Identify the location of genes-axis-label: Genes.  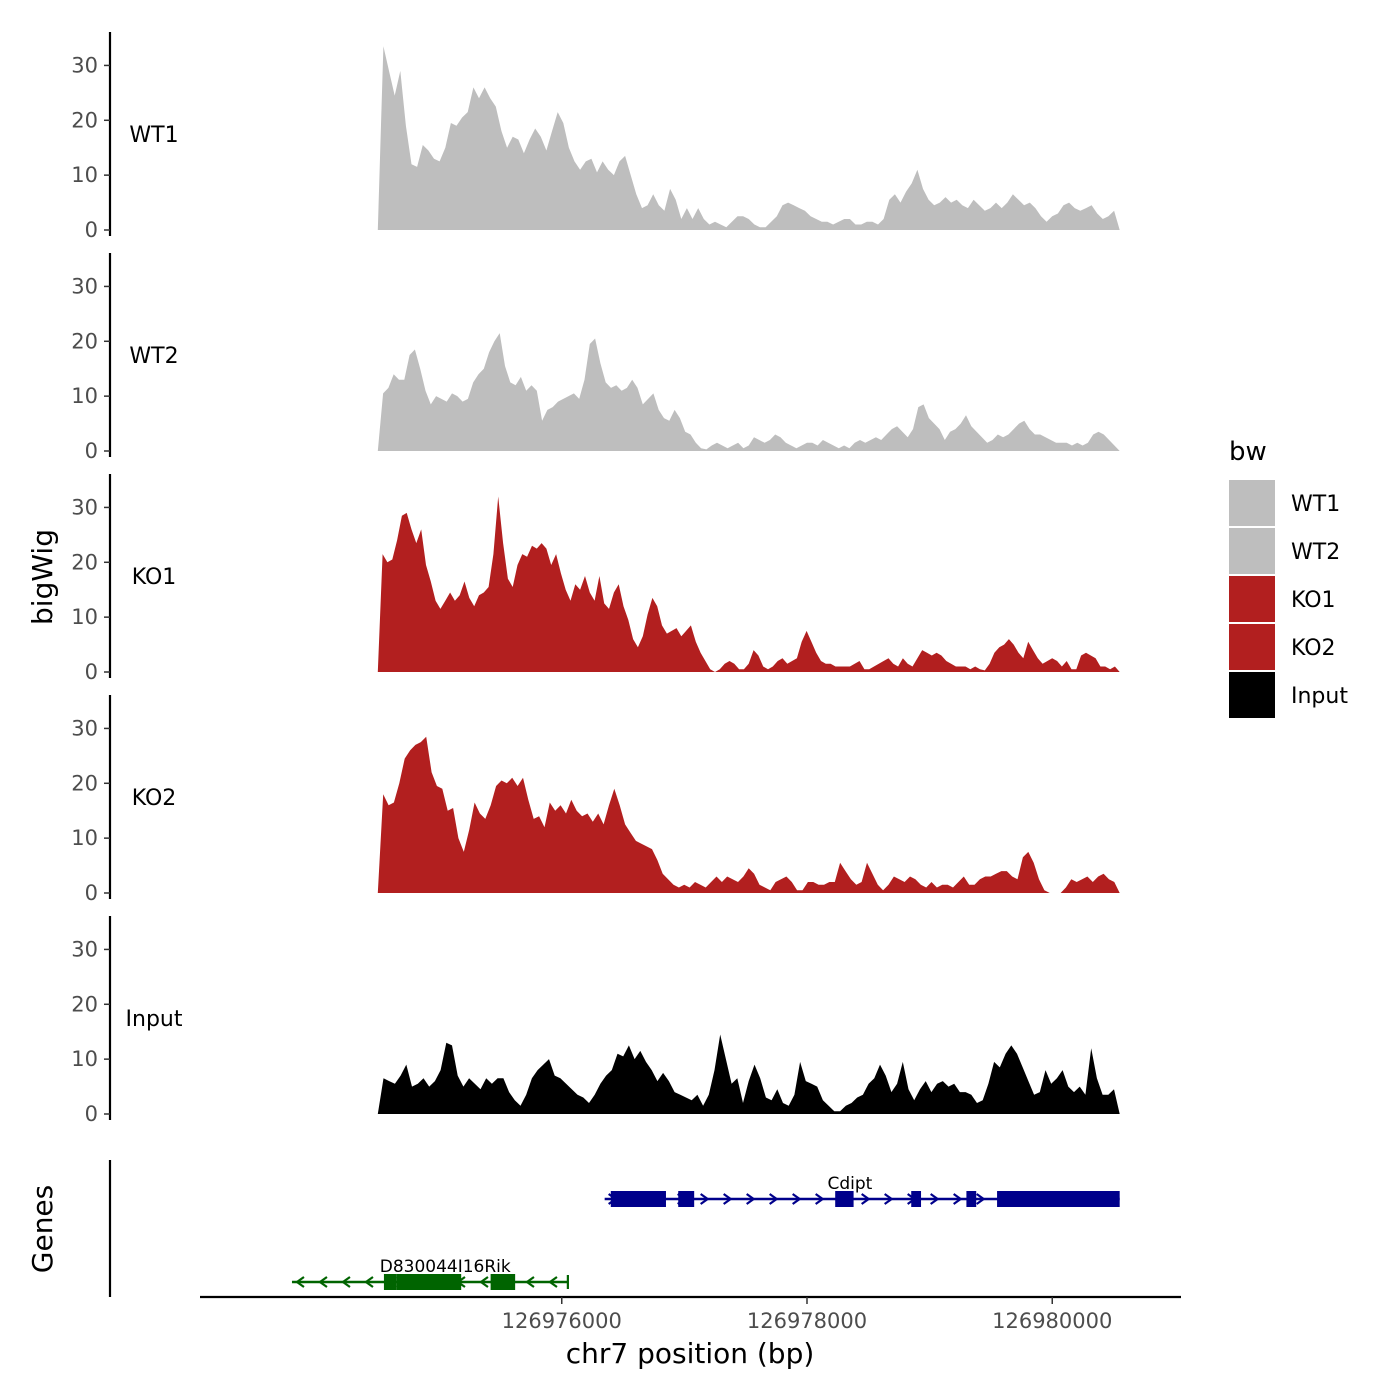
(42, 1229).